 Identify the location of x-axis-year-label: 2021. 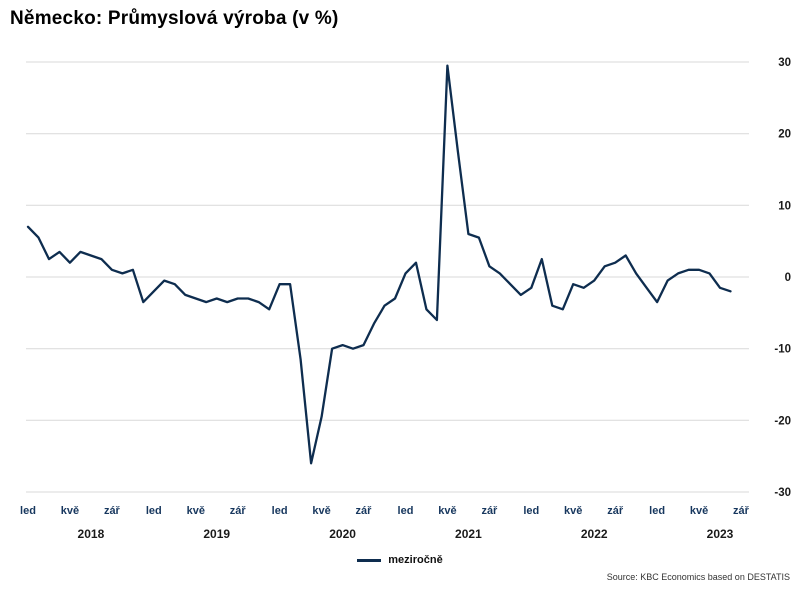
(468, 534).